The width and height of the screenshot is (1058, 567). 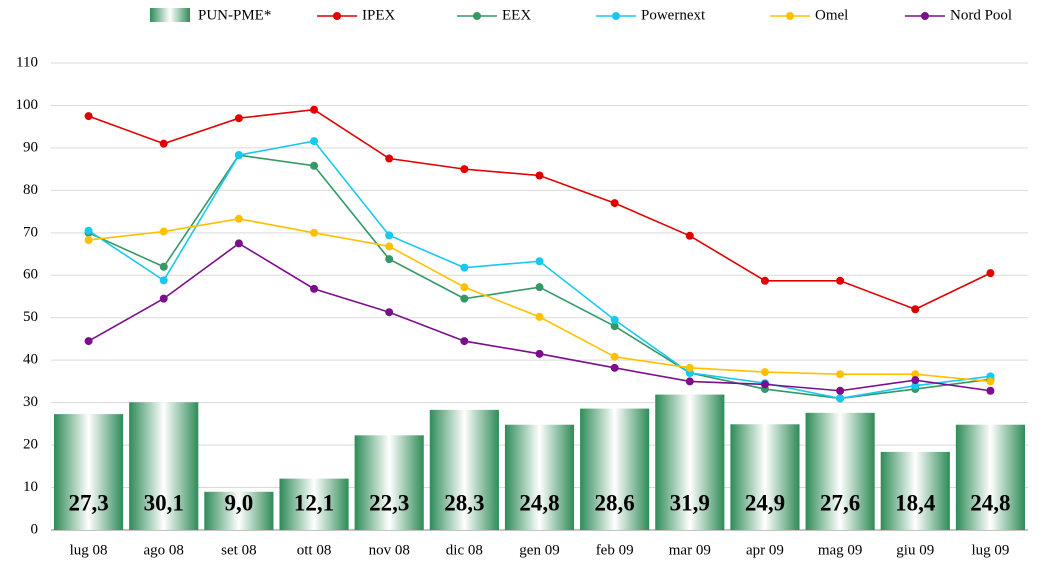 I want to click on bar-value-label: 27,6, so click(x=840, y=502).